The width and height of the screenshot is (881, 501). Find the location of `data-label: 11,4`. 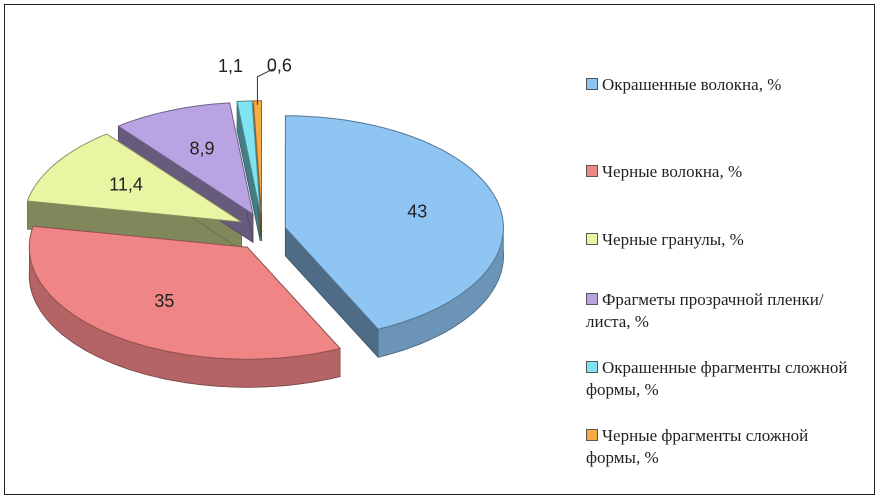

data-label: 11,4 is located at coordinates (126, 185).